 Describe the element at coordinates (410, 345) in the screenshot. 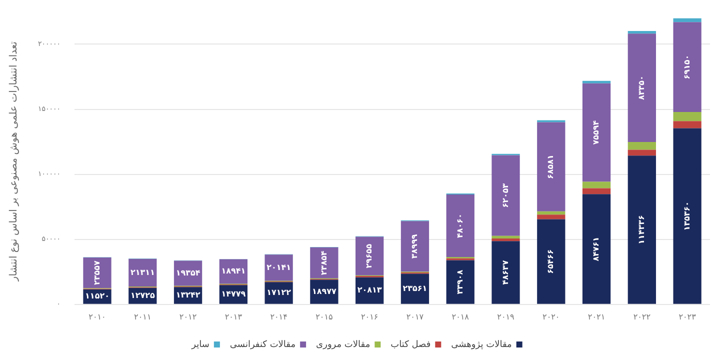

I see `legend-label: فصل کتاب` at that location.